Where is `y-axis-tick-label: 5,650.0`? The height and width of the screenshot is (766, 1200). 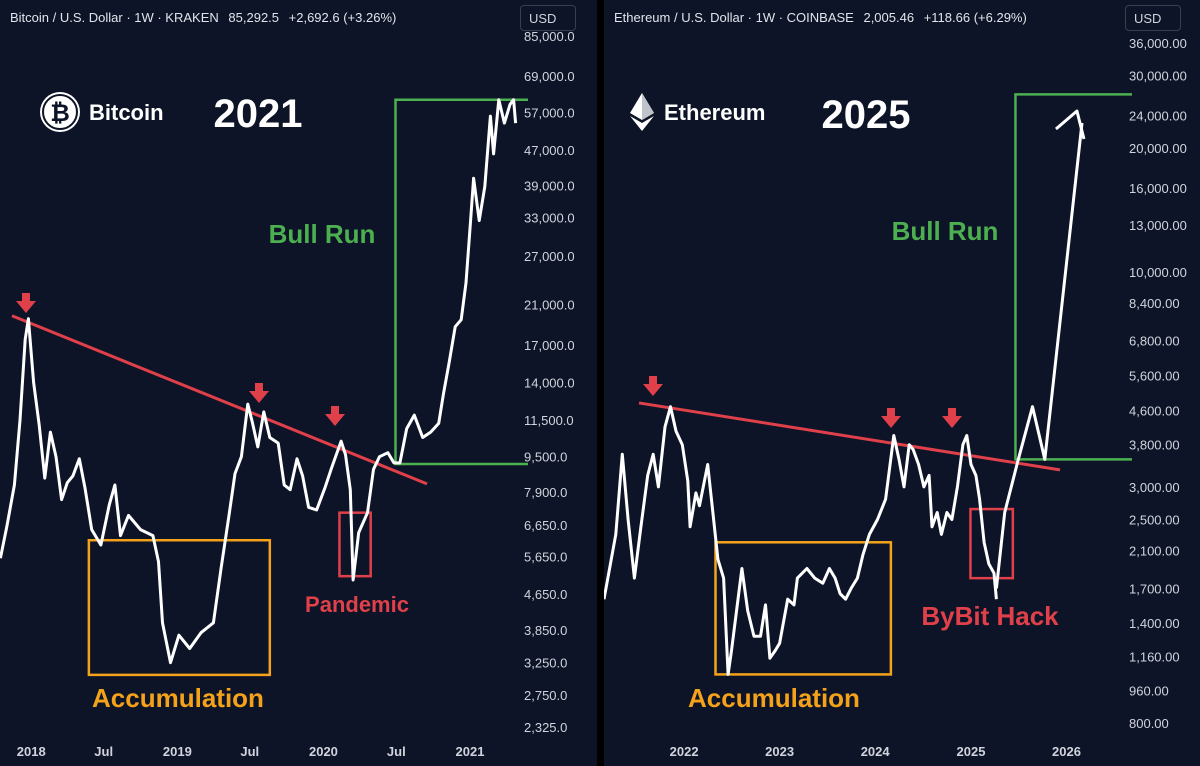 y-axis-tick-label: 5,650.0 is located at coordinates (545, 557).